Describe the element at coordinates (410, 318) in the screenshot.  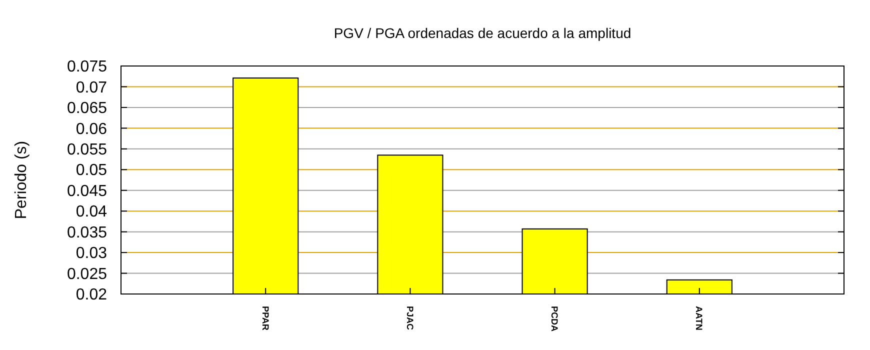
I see `x-tick-label: PJAC` at that location.